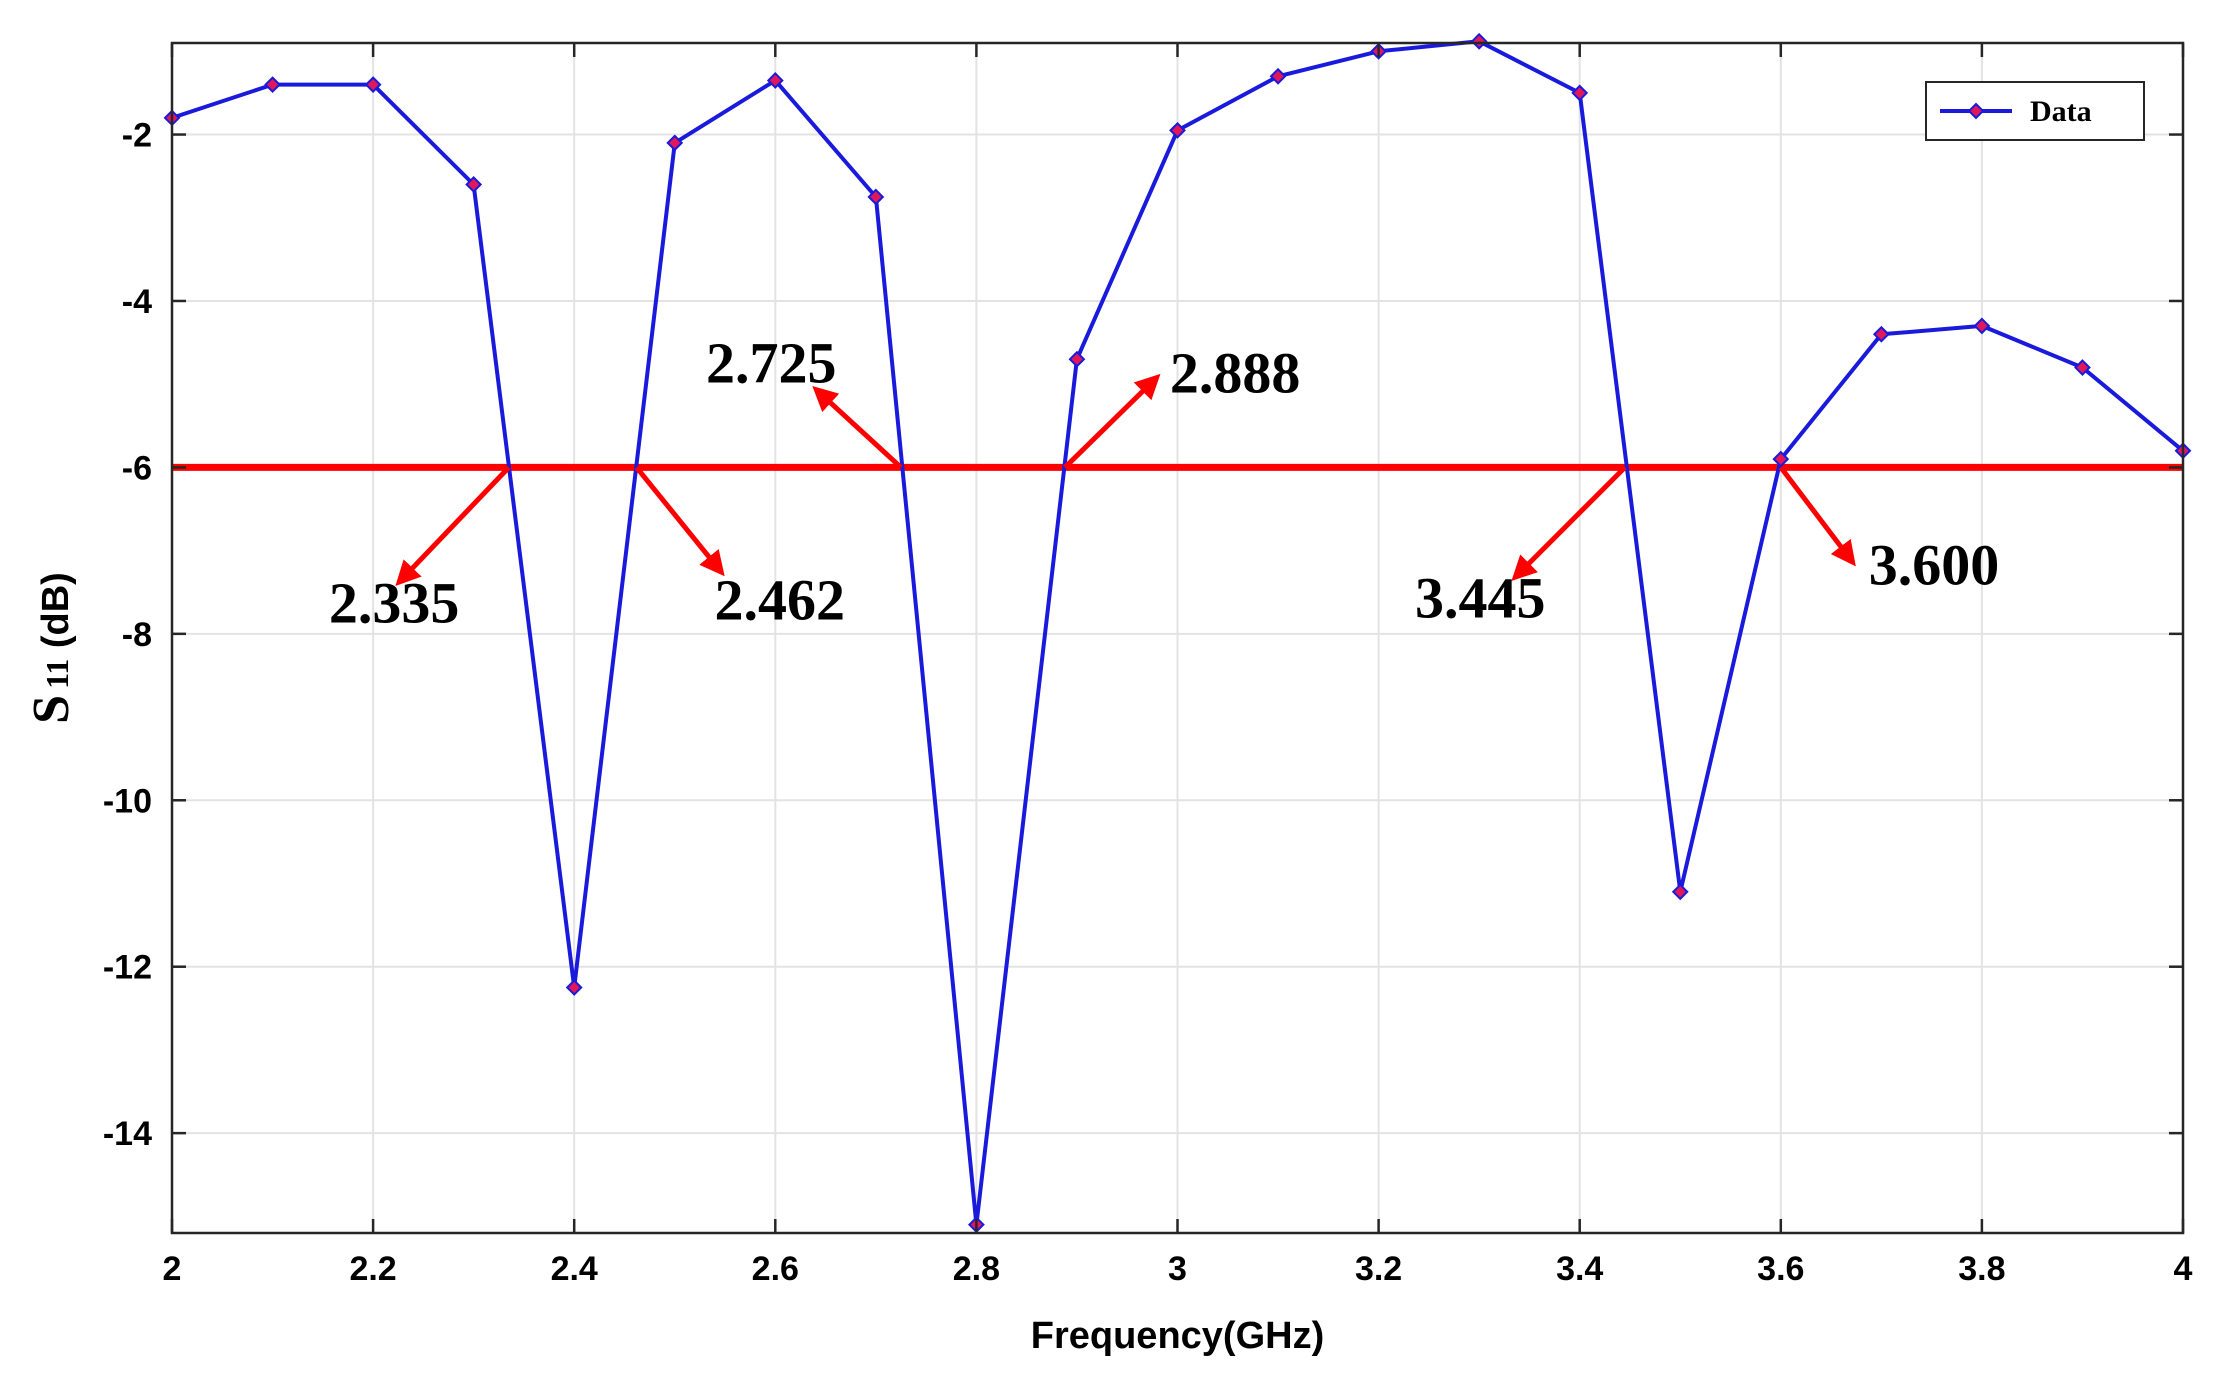  Describe the element at coordinates (1981, 1269) in the screenshot. I see `x-tick-label: 3.8` at that location.